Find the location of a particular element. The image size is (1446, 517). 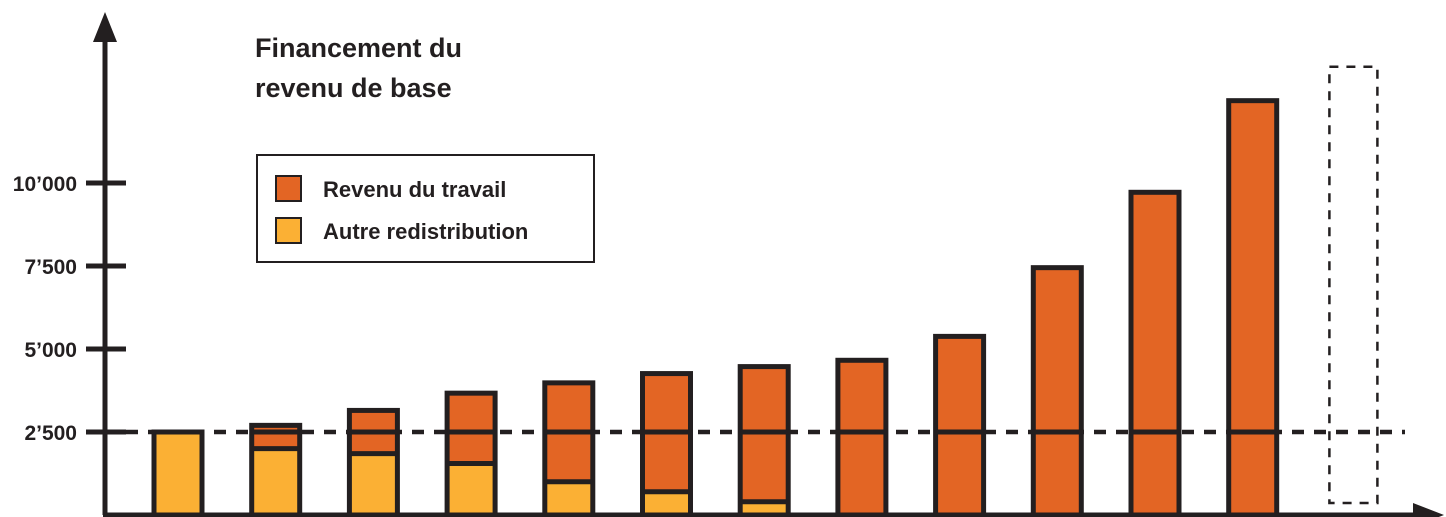

chart-title-line-1: Financement du is located at coordinates (358, 48).